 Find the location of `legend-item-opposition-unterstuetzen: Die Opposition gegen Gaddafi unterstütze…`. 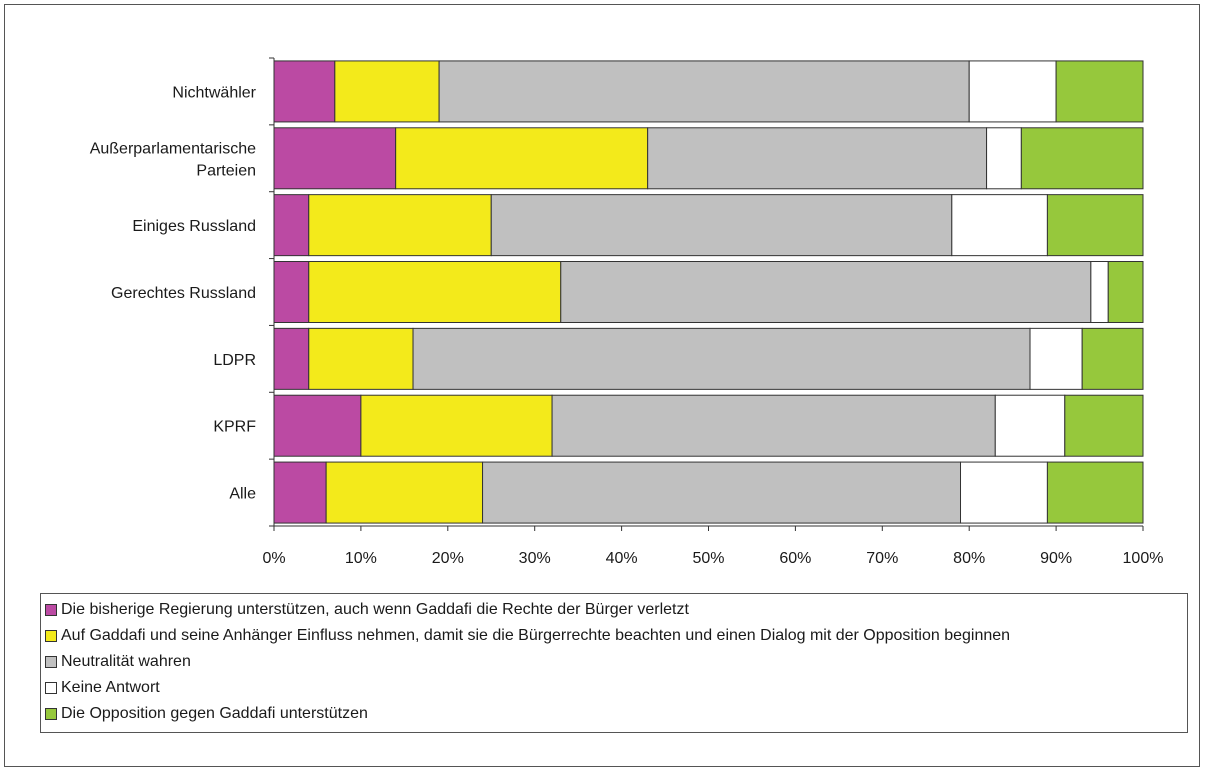

legend-item-opposition-unterstuetzen: Die Opposition gegen Gaddafi unterstütze… is located at coordinates (616, 714).